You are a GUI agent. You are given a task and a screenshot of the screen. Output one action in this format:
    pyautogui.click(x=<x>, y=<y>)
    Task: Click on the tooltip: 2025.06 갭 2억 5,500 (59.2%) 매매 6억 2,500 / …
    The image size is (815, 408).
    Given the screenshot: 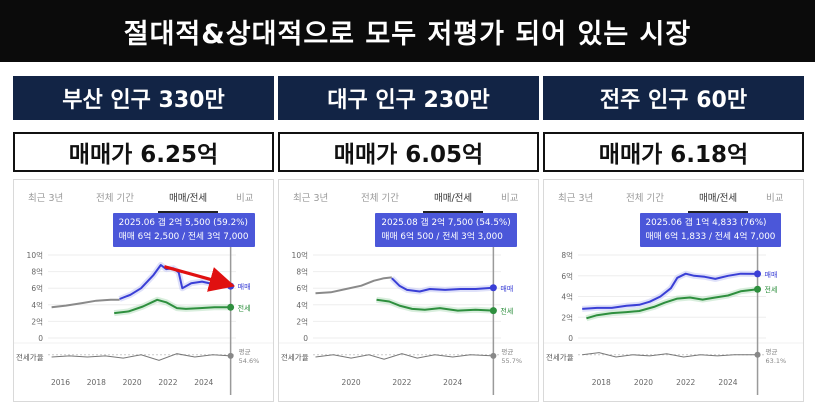 What is the action you would take?
    pyautogui.click(x=183, y=230)
    